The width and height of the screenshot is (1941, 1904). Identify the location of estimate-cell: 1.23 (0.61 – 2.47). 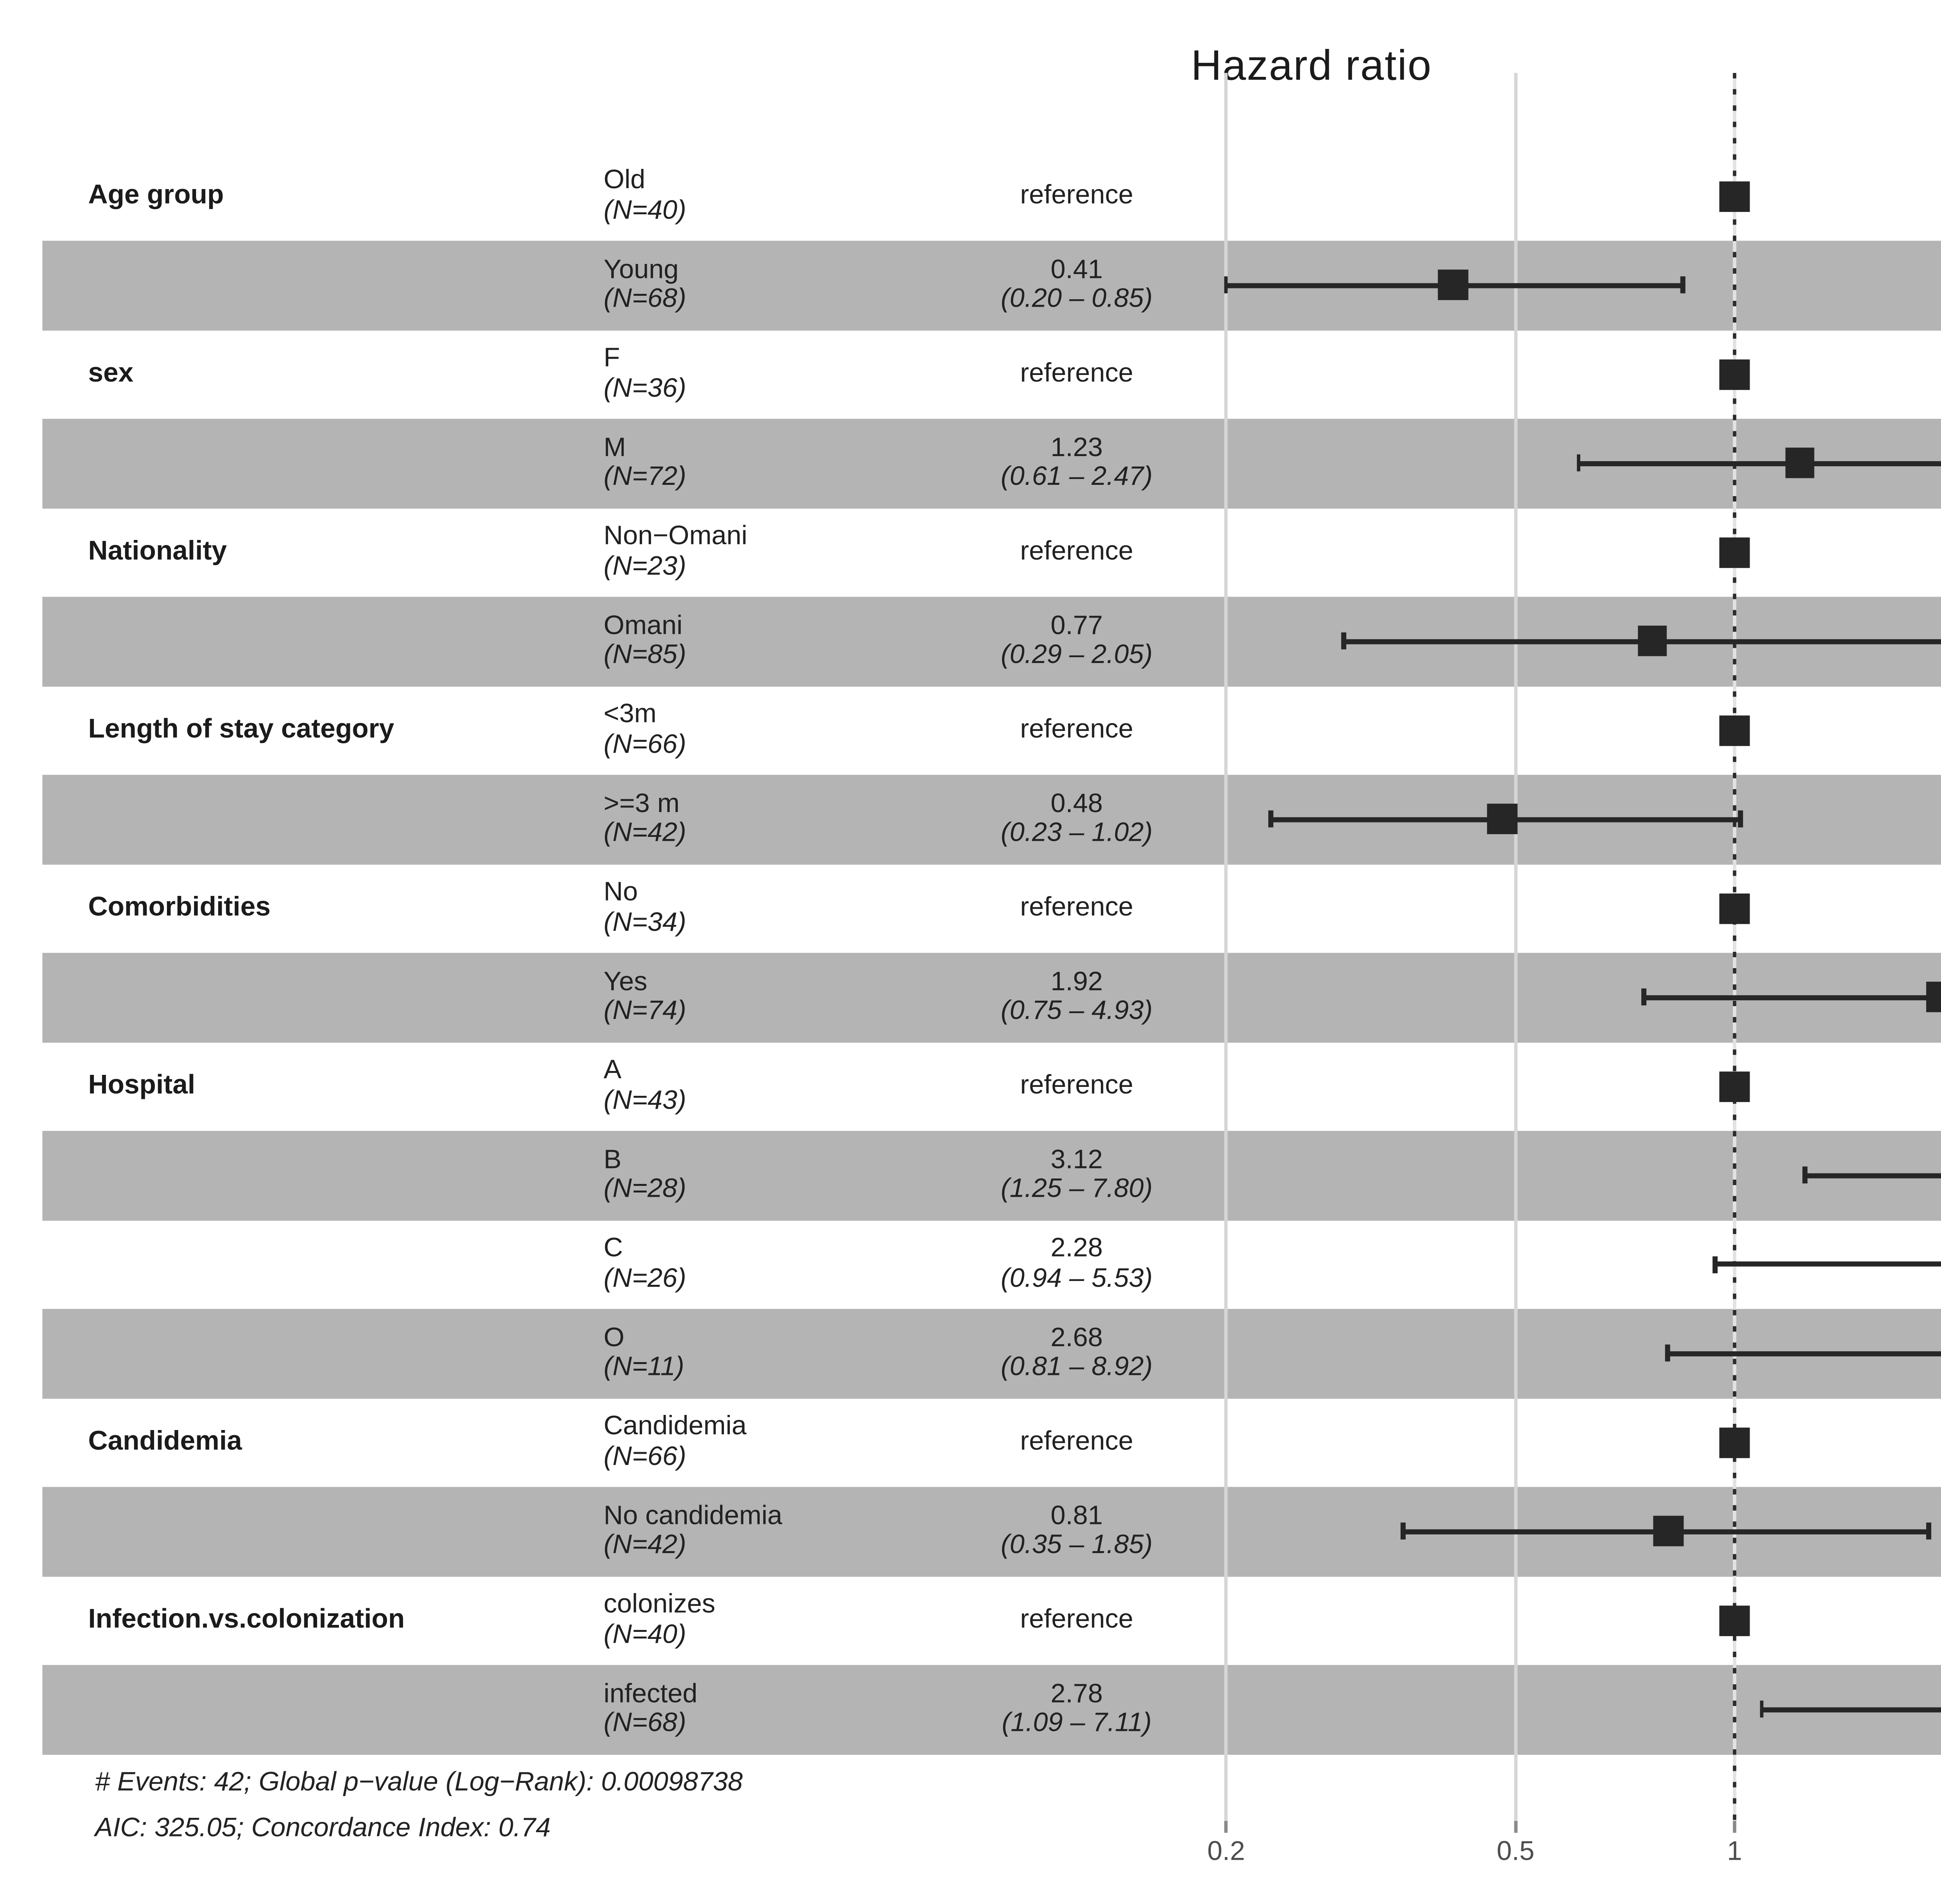
(1076, 464).